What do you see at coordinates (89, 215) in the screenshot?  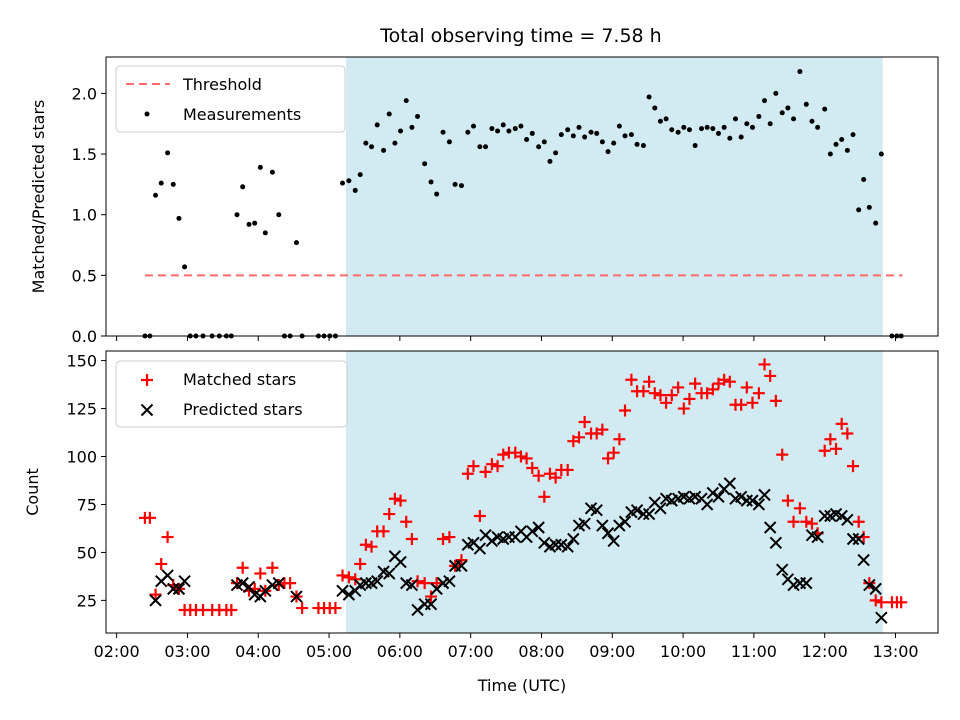 I see `top-y-ticks: 0.0 0.5 1.0 1.5 2.0` at bounding box center [89, 215].